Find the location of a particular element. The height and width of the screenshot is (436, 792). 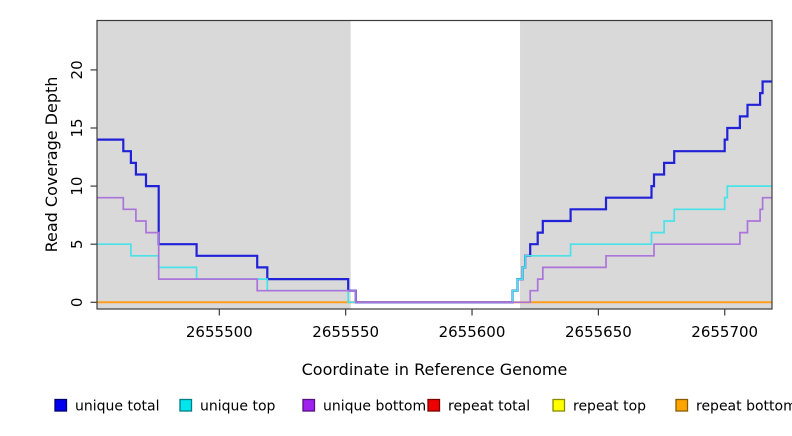

y-axis-title: Read Coverage Depth is located at coordinates (51, 165).